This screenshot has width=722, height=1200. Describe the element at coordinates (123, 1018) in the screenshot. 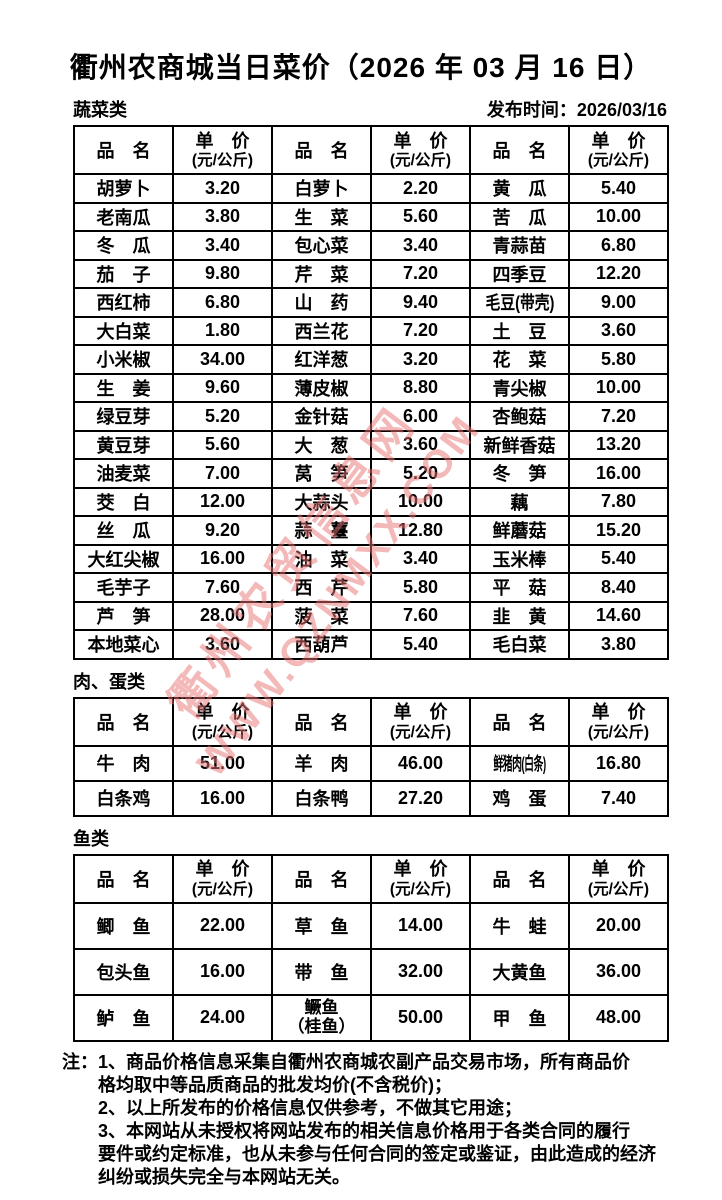

I see `item-name: 鲈 鱼` at that location.